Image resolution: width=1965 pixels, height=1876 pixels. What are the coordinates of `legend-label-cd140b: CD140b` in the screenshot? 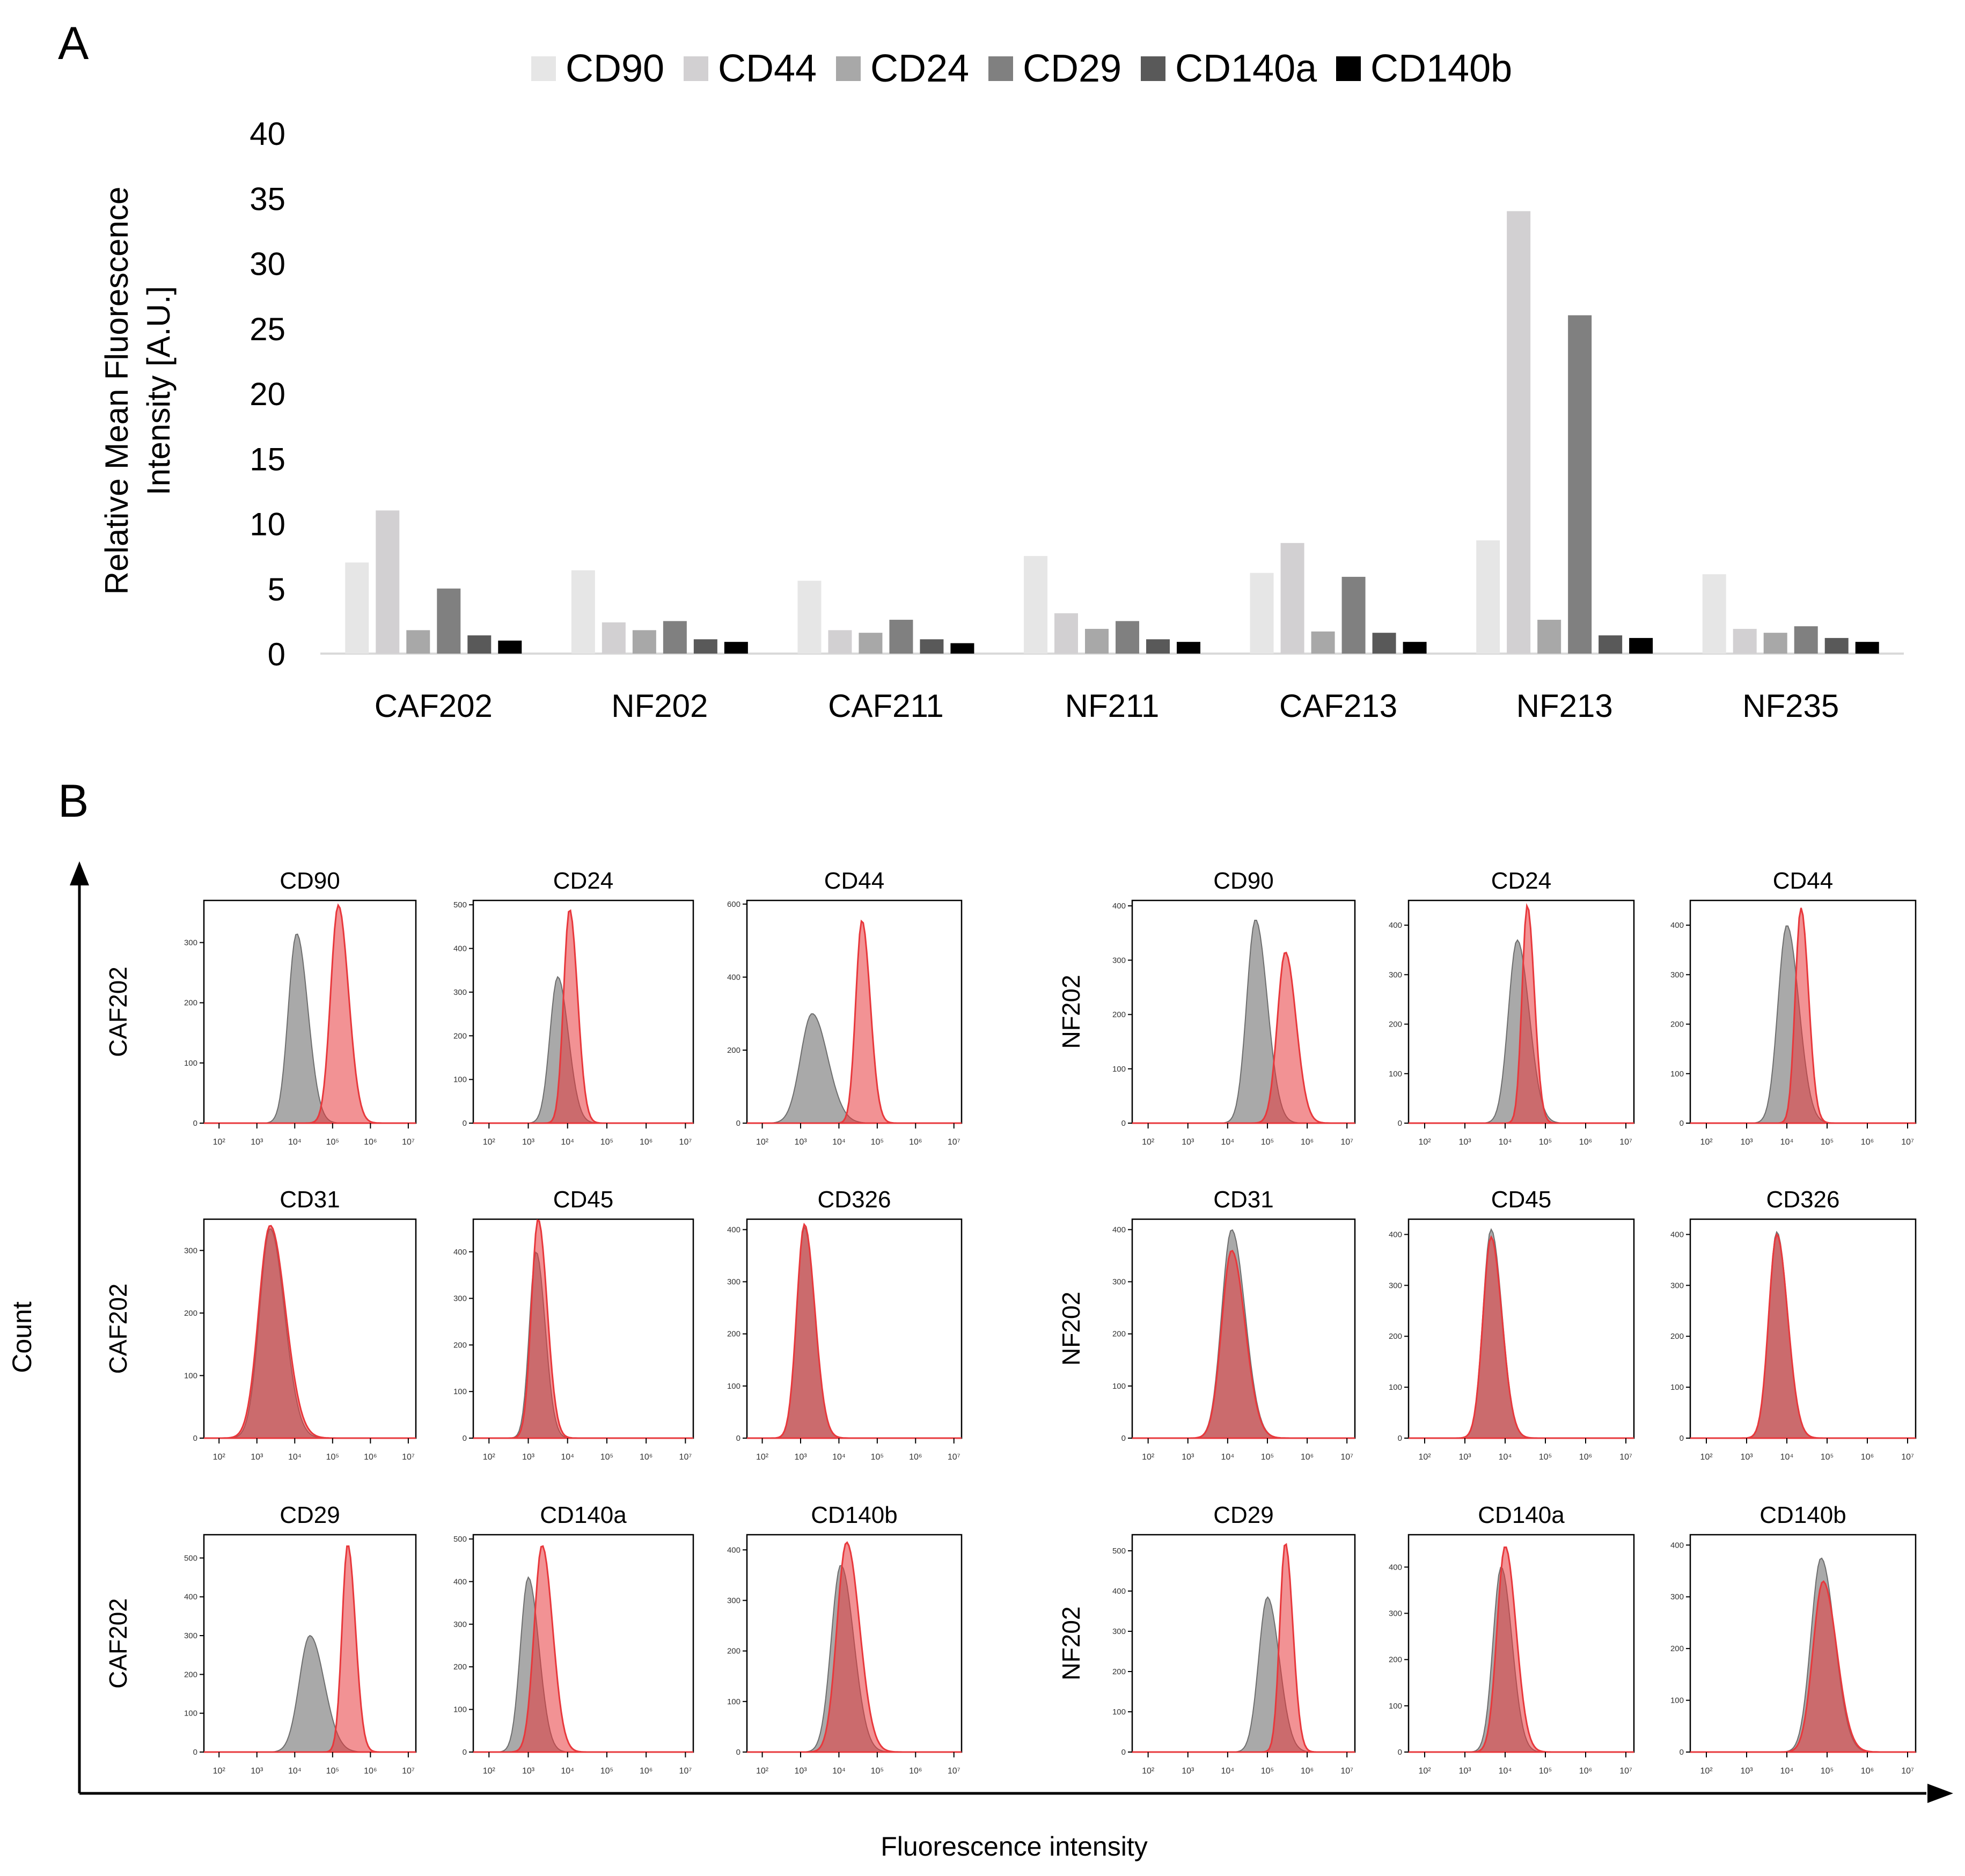 It's located at (1441, 68).